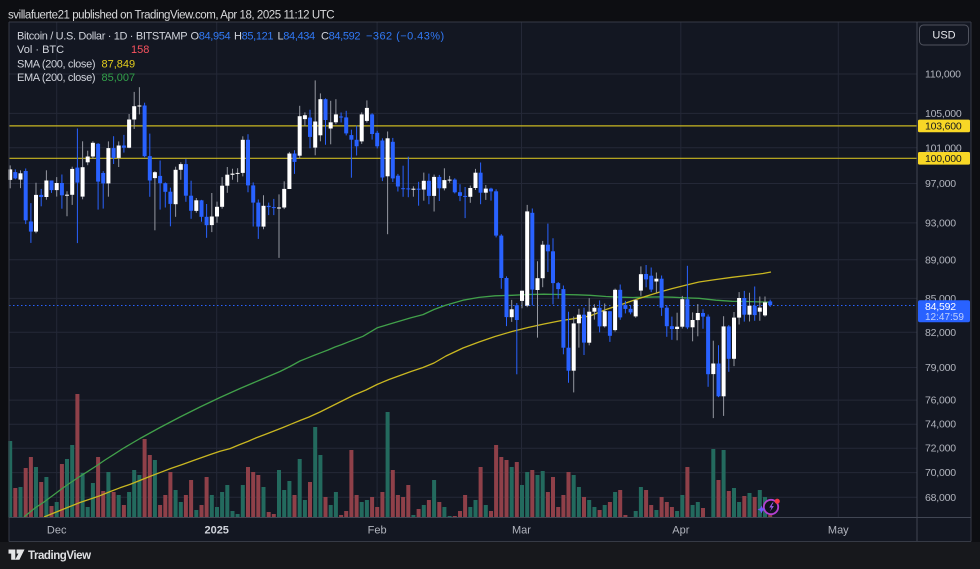  What do you see at coordinates (56, 64) in the screenshot?
I see `svg-text: SMA (200, close)` at bounding box center [56, 64].